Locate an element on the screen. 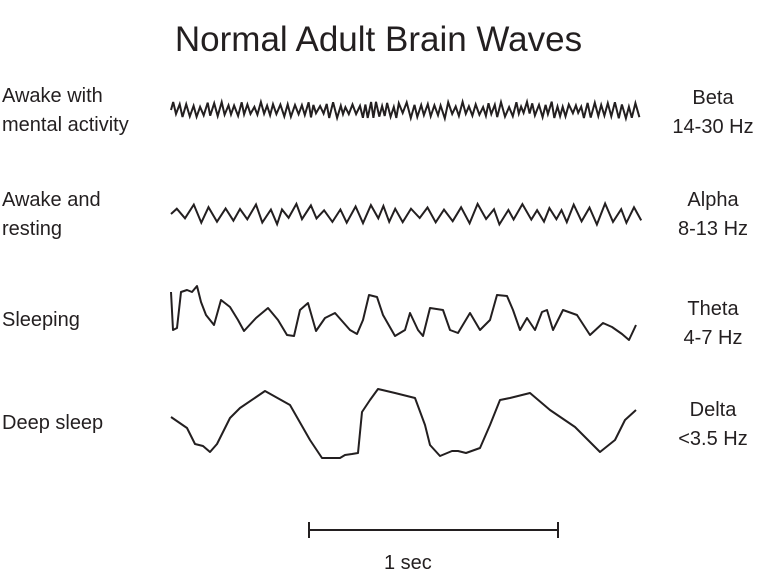 The width and height of the screenshot is (757, 572). alpha-wave is located at coordinates (406, 214).